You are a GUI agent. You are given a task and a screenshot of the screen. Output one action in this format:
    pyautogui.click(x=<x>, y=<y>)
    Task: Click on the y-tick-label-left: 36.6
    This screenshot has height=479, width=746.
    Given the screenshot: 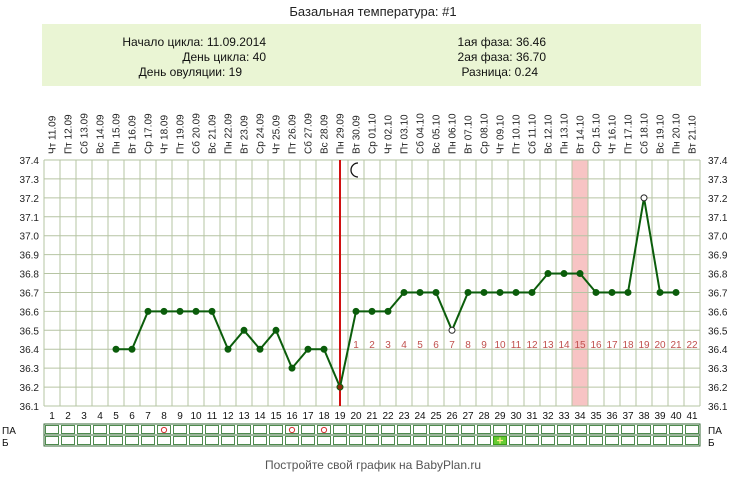 What is the action you would take?
    pyautogui.click(x=30, y=312)
    